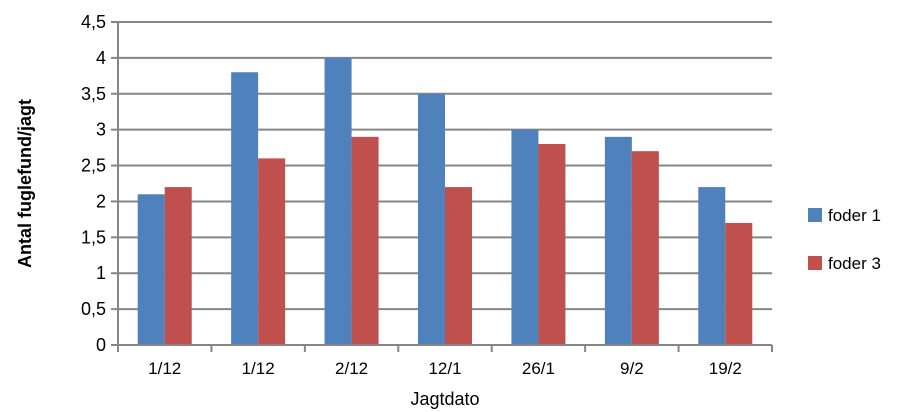 This screenshot has width=899, height=412. What do you see at coordinates (93, 237) in the screenshot?
I see `y-tick-label: 1,5` at bounding box center [93, 237].